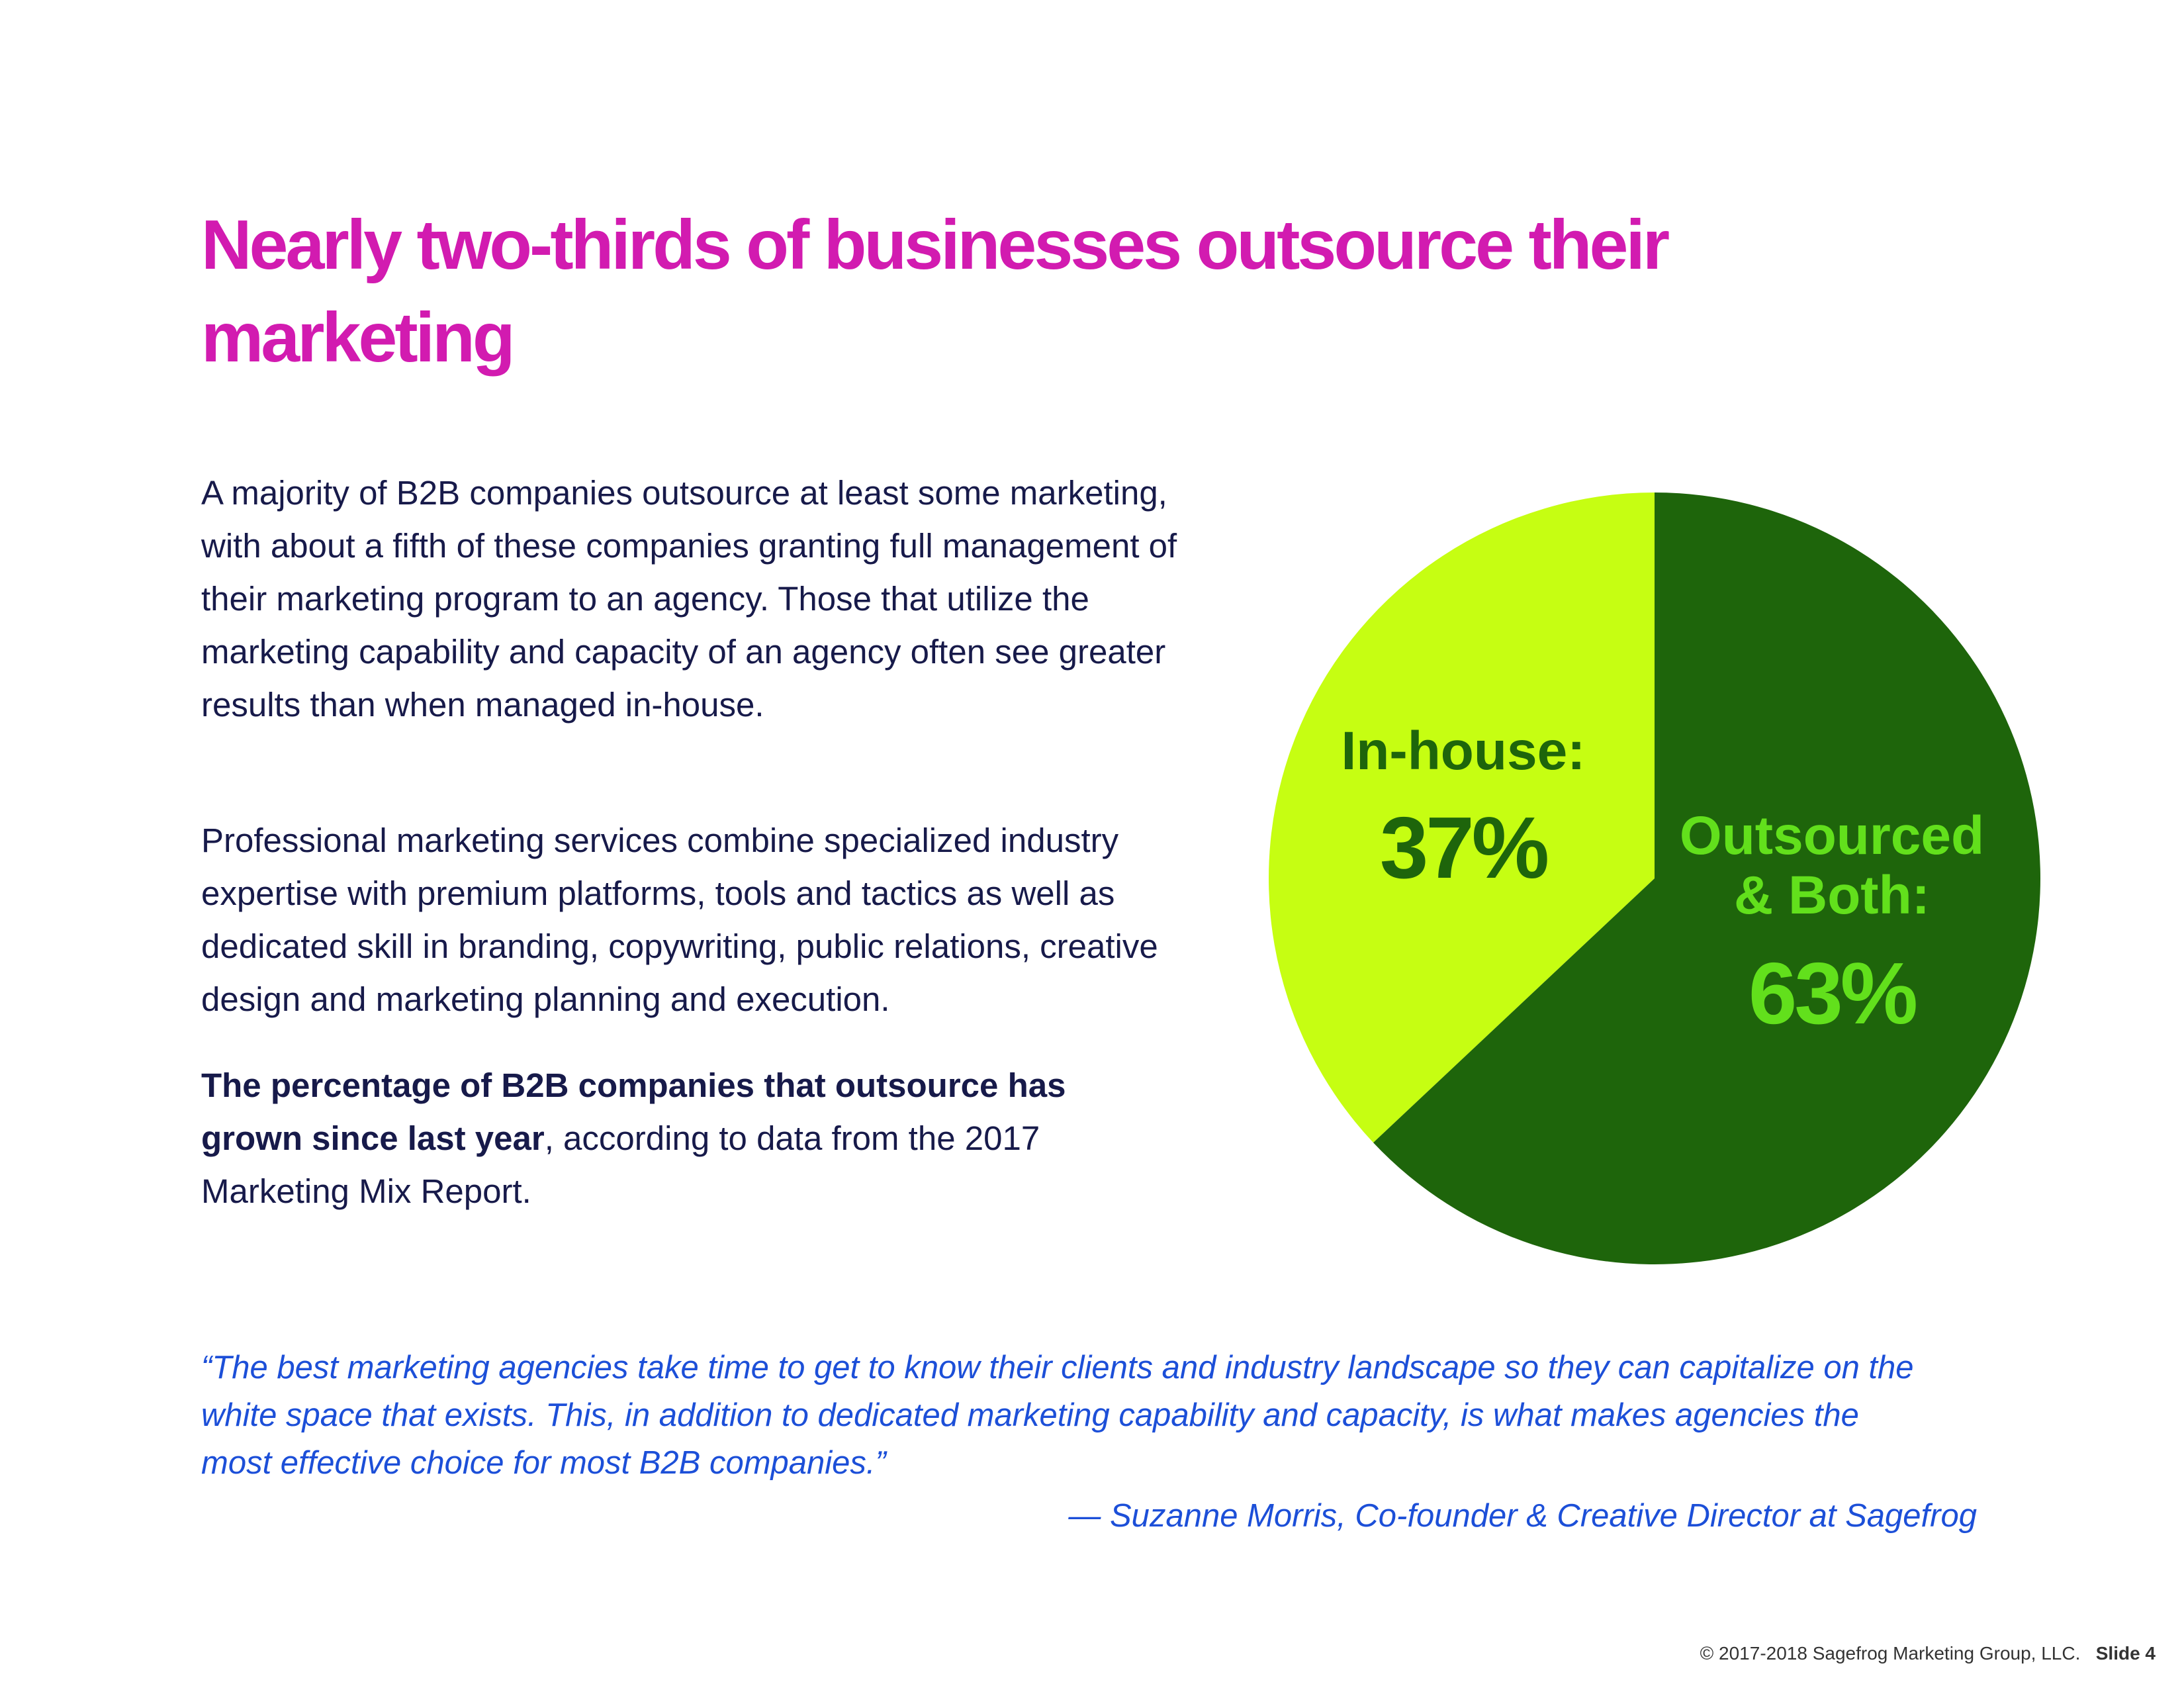 The image size is (2184, 1688). What do you see at coordinates (2125, 1653) in the screenshot?
I see `slide-number: Slide 4` at bounding box center [2125, 1653].